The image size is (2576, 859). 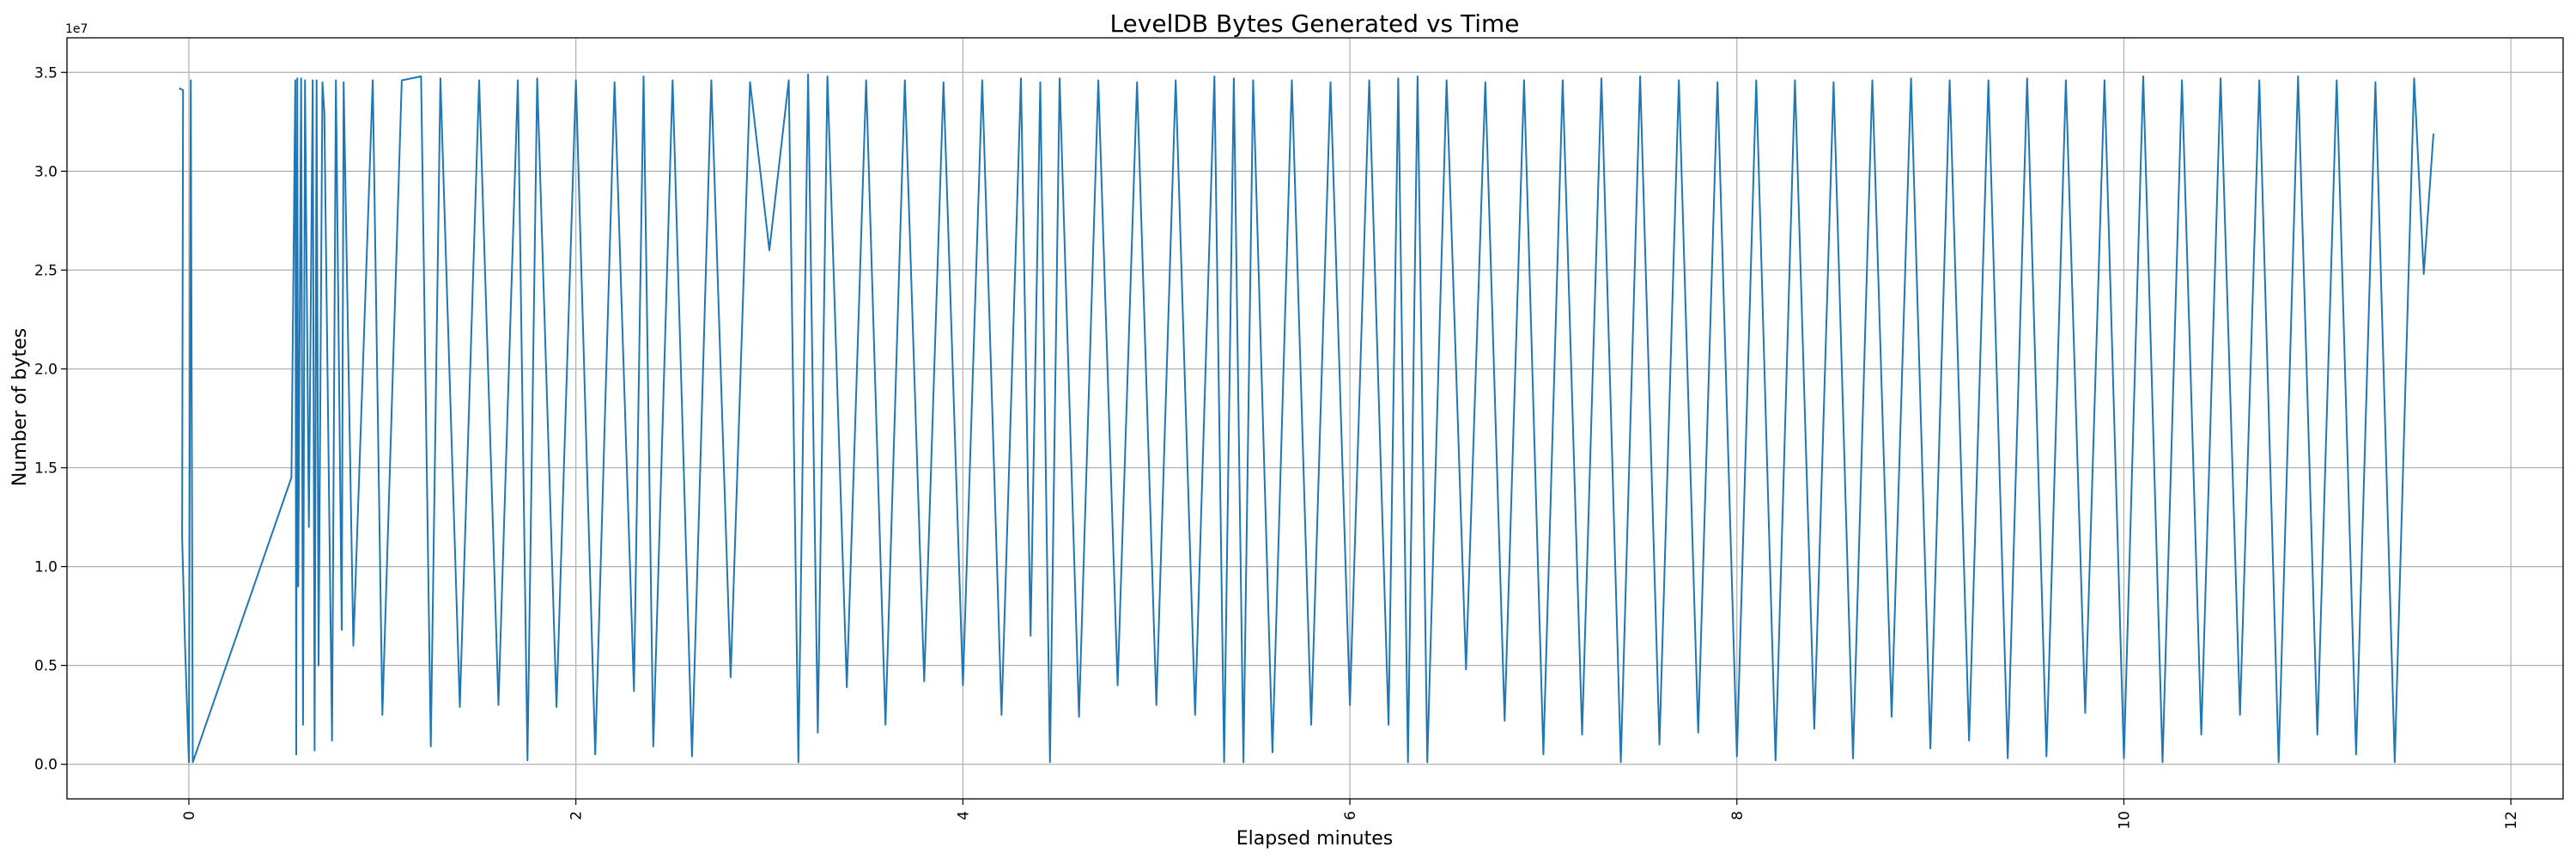 What do you see at coordinates (46, 469) in the screenshot?
I see `y-tick-label: 1.5` at bounding box center [46, 469].